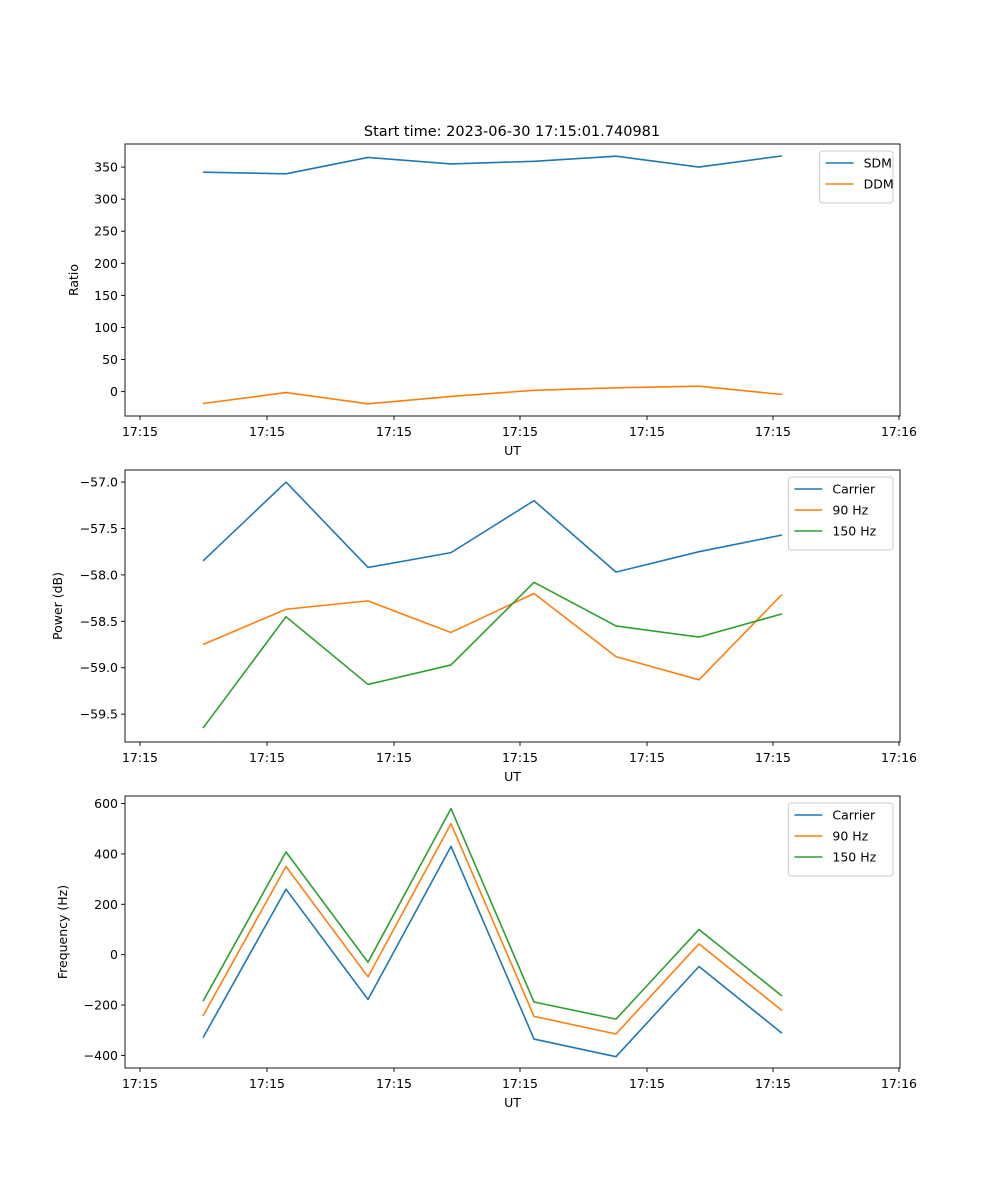 The height and width of the screenshot is (1200, 1000). What do you see at coordinates (99, 621) in the screenshot?
I see `y-tick-label: −58.5` at bounding box center [99, 621].